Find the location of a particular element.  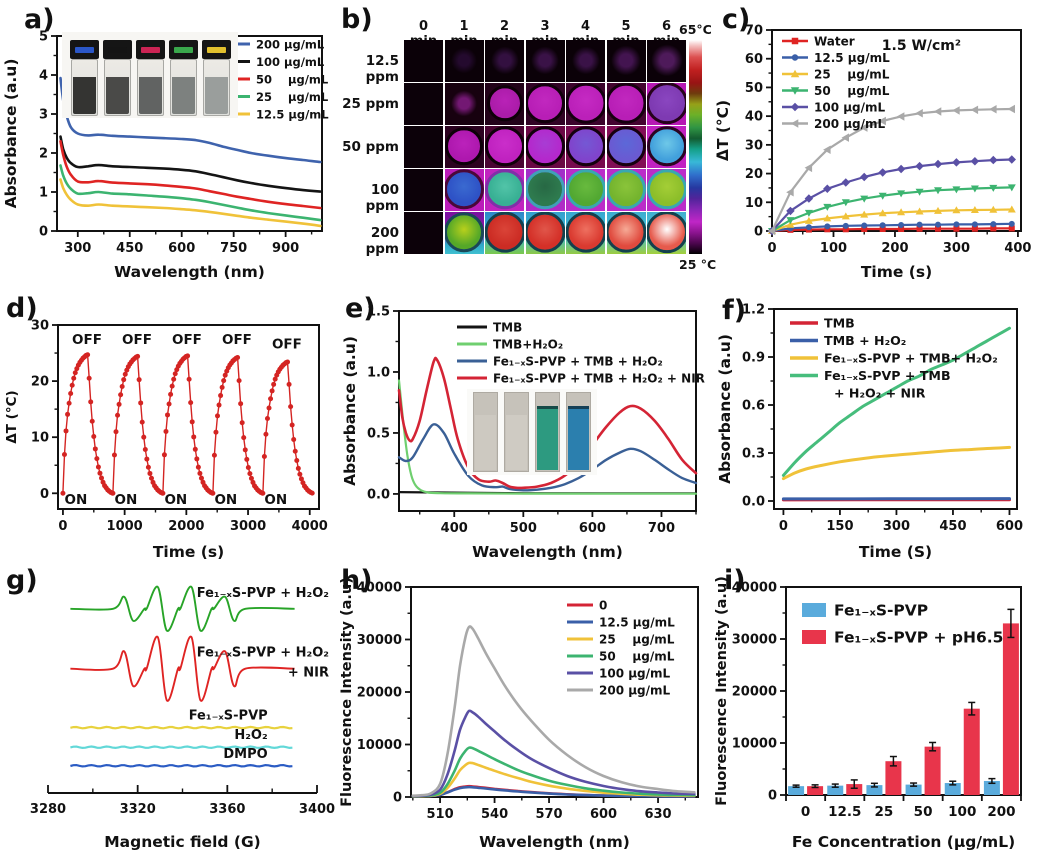

plot-frame is located at coordinates (188, 417).